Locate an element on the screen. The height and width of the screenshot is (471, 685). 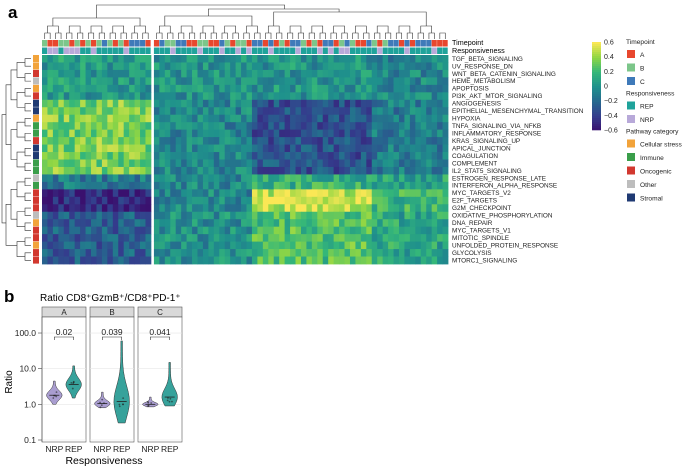
legend-item-label: Oncogenic is located at coordinates (656, 172).